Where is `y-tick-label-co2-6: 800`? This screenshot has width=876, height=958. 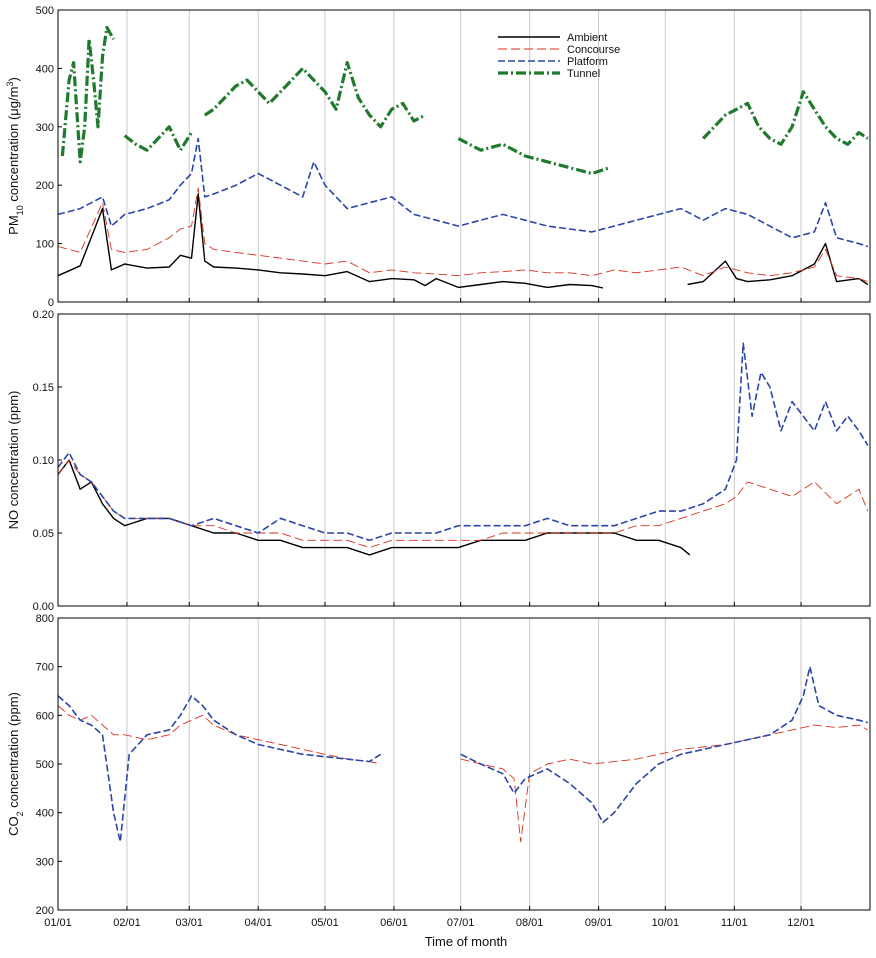
y-tick-label-co2-6: 800 is located at coordinates (45, 619).